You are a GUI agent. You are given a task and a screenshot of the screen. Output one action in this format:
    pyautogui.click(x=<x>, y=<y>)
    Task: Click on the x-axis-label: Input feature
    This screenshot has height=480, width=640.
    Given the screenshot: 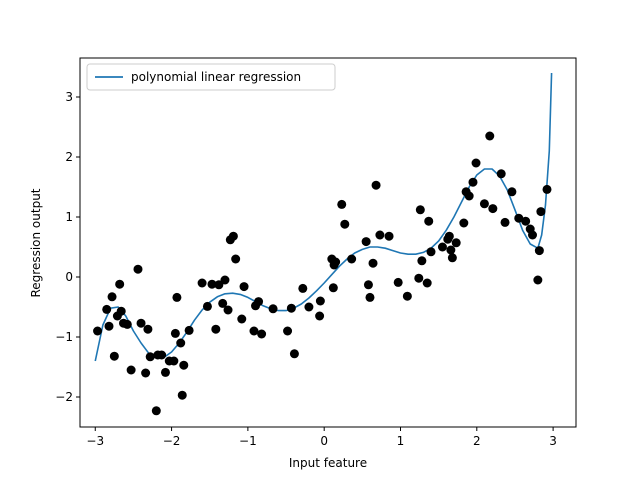 What is the action you would take?
    pyautogui.click(x=328, y=463)
    